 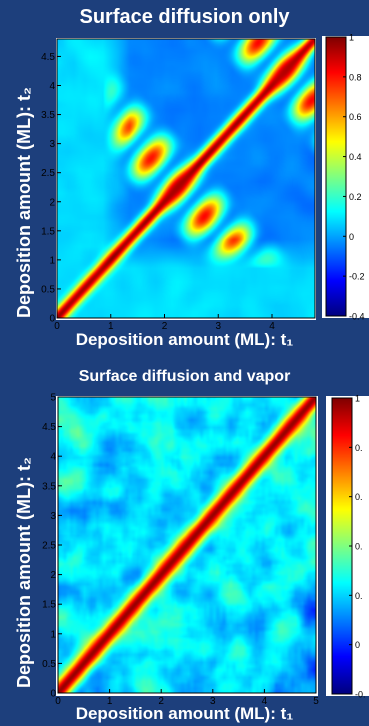 What do you see at coordinates (357, 317) in the screenshot?
I see `colorbar-tick-label: -0.4` at bounding box center [357, 317].